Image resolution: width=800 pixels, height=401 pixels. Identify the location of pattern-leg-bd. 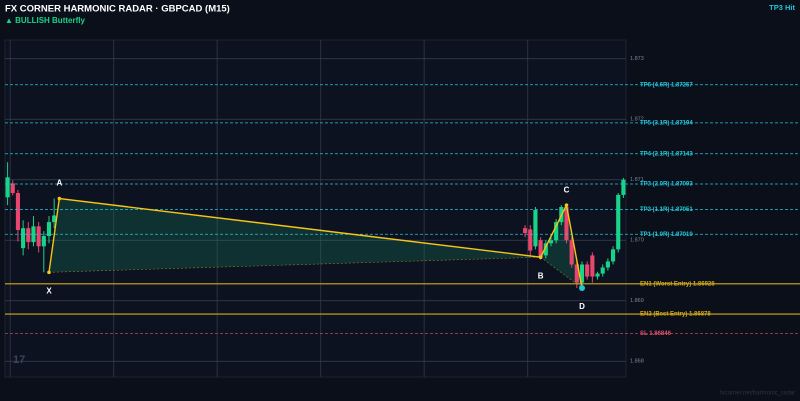
(561, 272).